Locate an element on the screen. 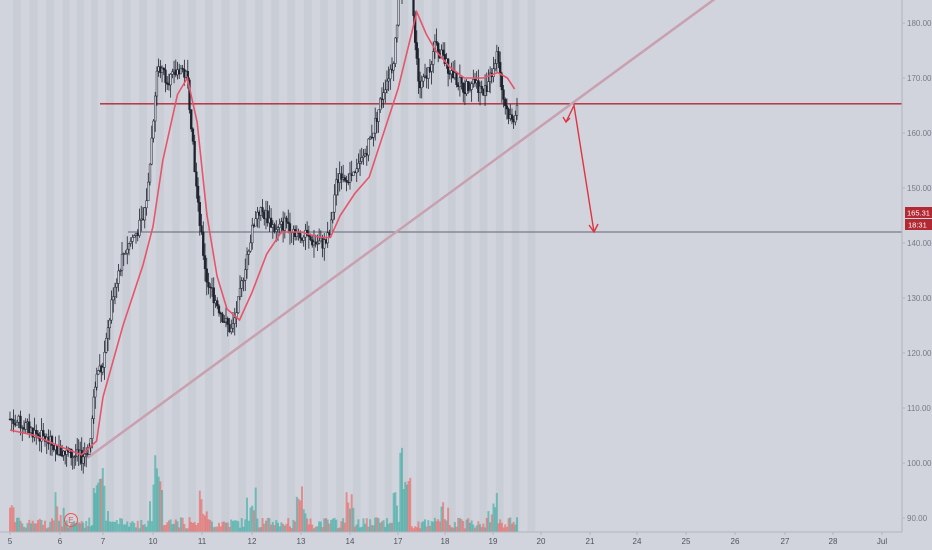  price-badge-box is located at coordinates (918, 212).